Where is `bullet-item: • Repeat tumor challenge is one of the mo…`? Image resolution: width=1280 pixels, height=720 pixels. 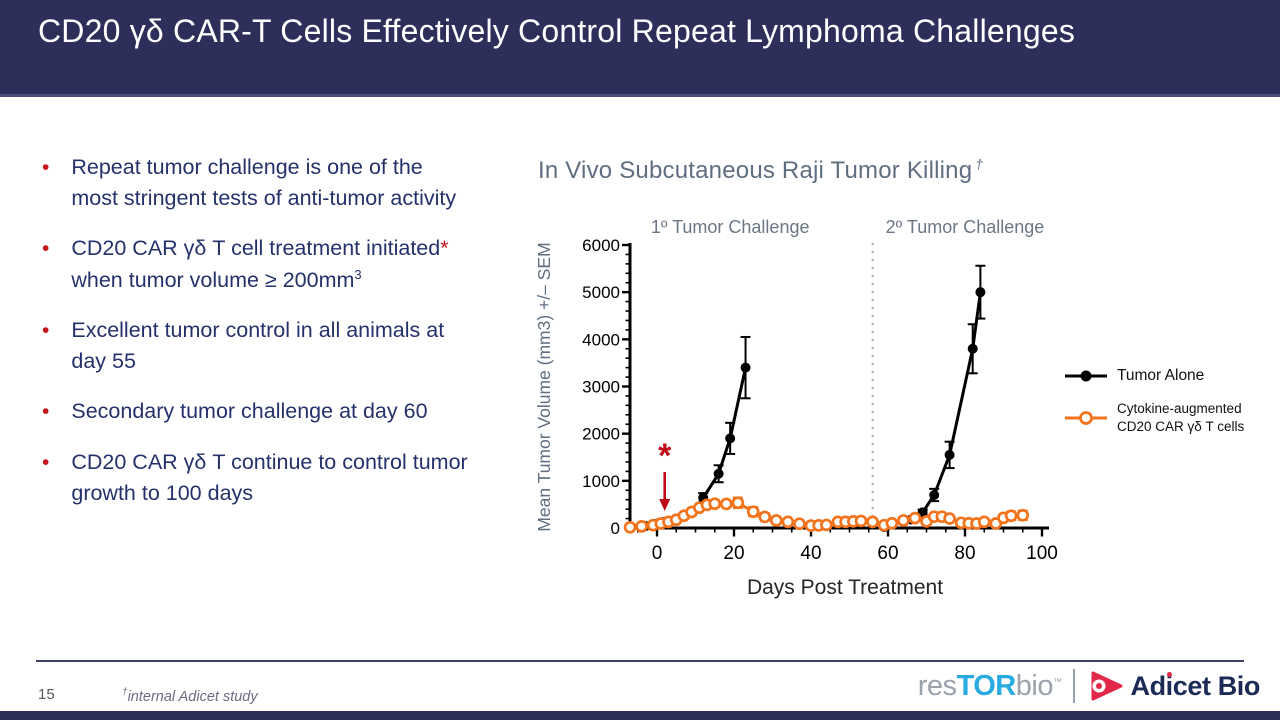 bullet-item: • Repeat tumor challenge is one of the mo… is located at coordinates (277, 183).